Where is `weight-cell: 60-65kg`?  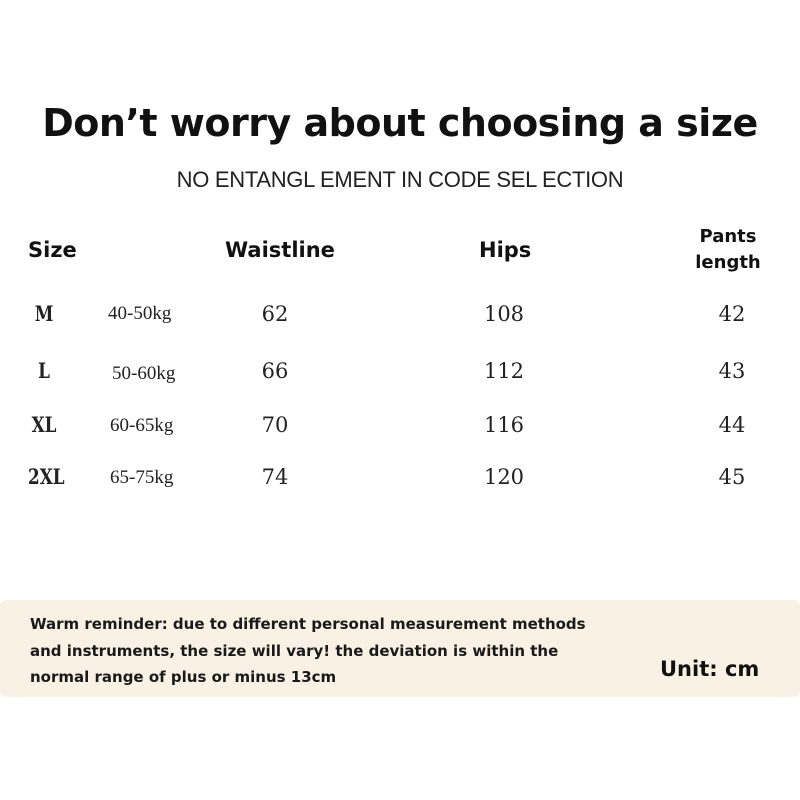 weight-cell: 60-65kg is located at coordinates (142, 425).